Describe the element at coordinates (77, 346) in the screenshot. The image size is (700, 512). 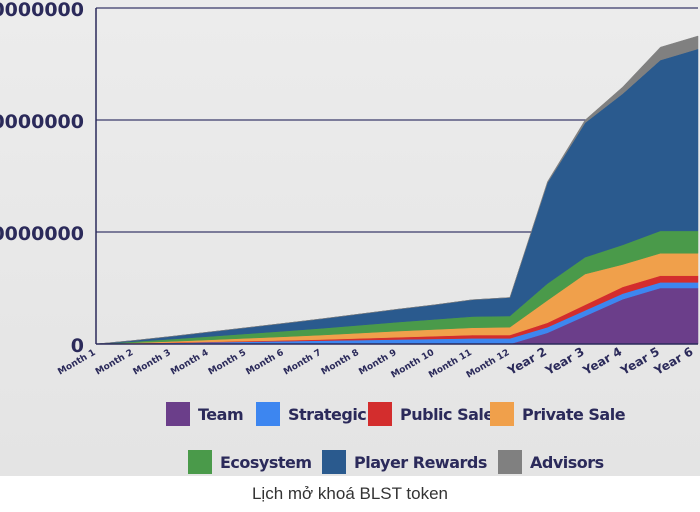
I see `y-tick-label: 0` at that location.